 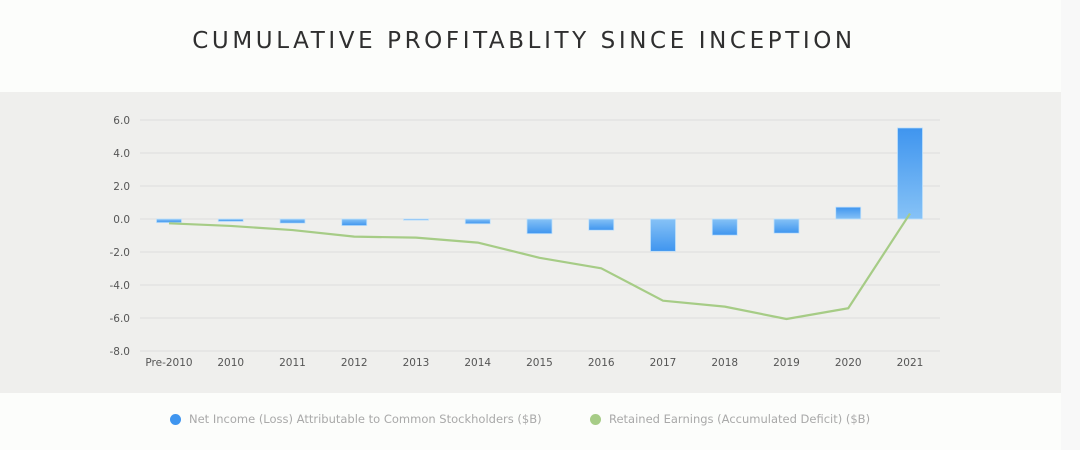 I want to click on chart-title: CUMULATIVE PROFITABLITY SINCE INCEPTION, so click(x=524, y=41).